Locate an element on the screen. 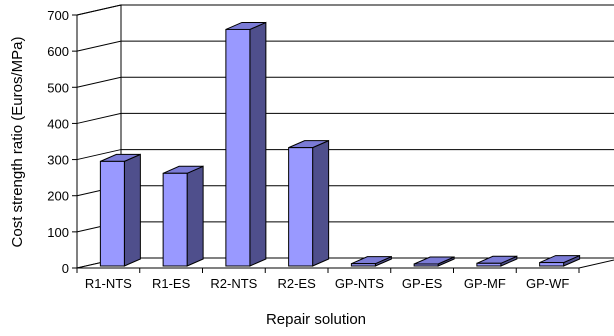 This screenshot has height=336, width=614. x-tick-label: R1-ES is located at coordinates (171, 283).